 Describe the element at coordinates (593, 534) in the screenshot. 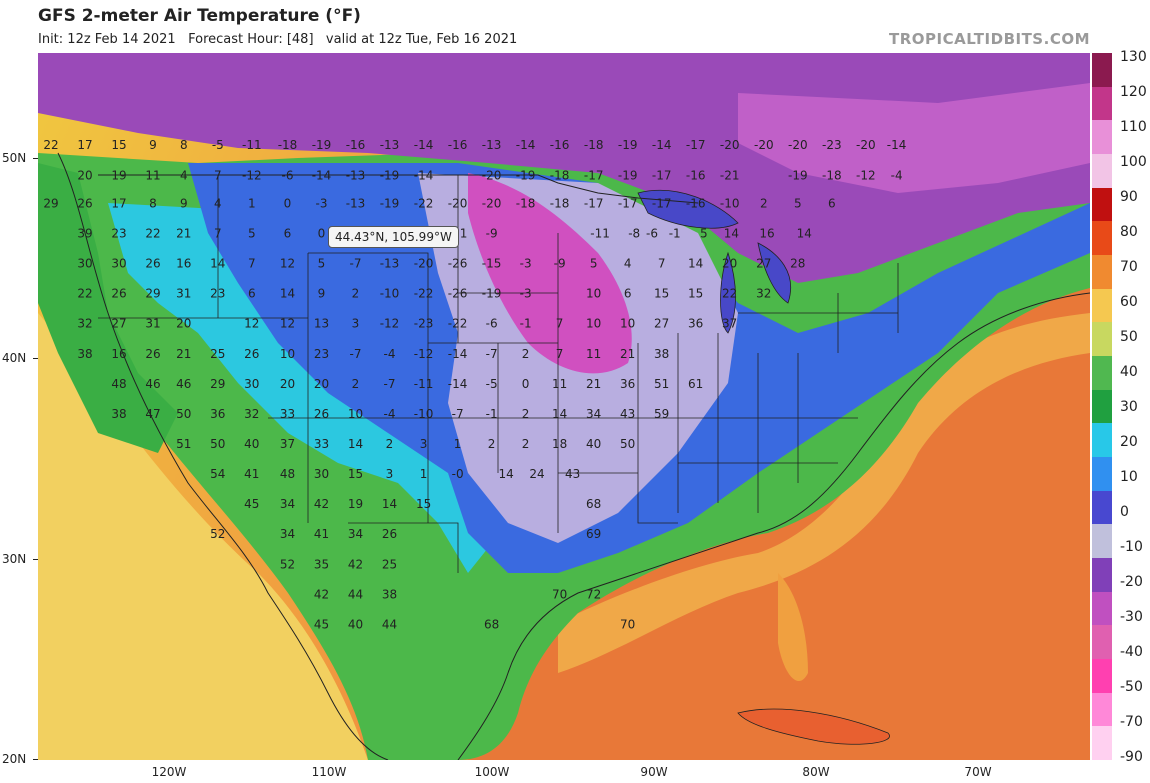

I see `temperature-value: 69` at that location.